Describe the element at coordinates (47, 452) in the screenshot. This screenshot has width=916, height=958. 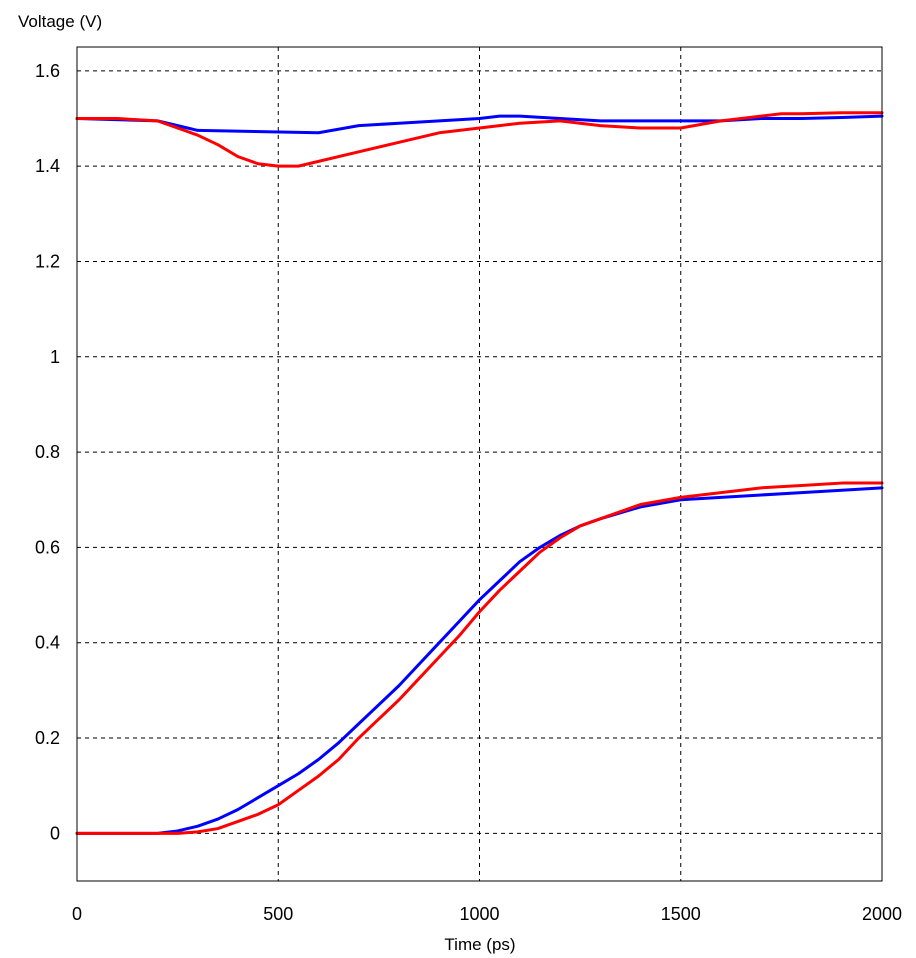
I see `y-tick-label: 0.8` at that location.